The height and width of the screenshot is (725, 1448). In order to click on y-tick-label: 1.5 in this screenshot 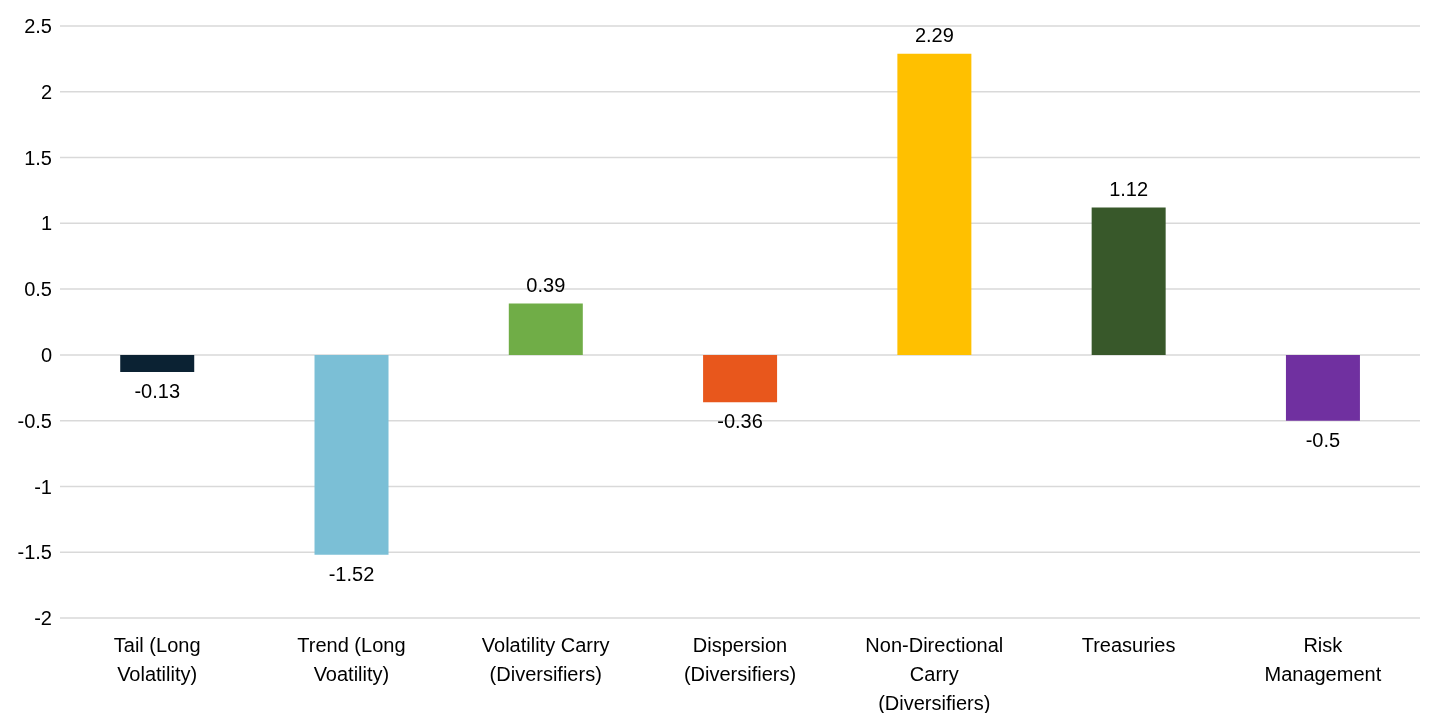, I will do `click(38, 157)`.